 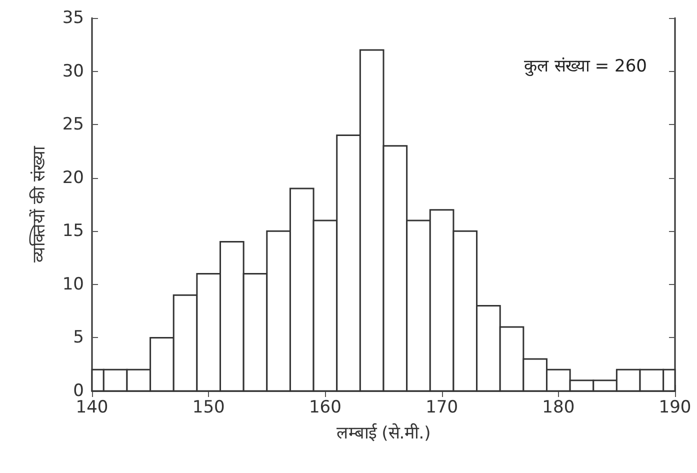 What do you see at coordinates (383, 433) in the screenshot?
I see `x-axis-title: लम्बाई (से.मी.)` at bounding box center [383, 433].